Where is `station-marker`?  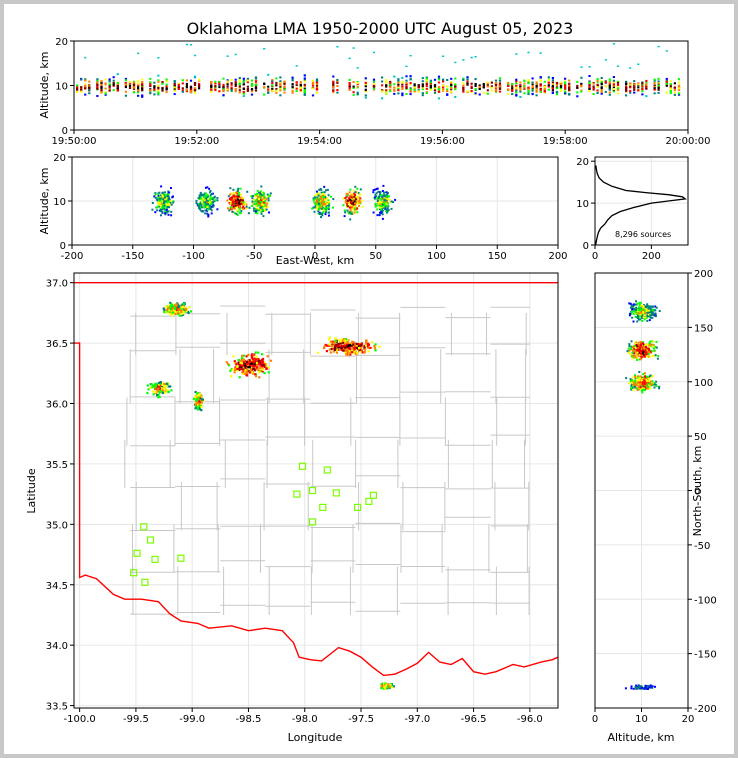
station-marker is located at coordinates (302, 466).